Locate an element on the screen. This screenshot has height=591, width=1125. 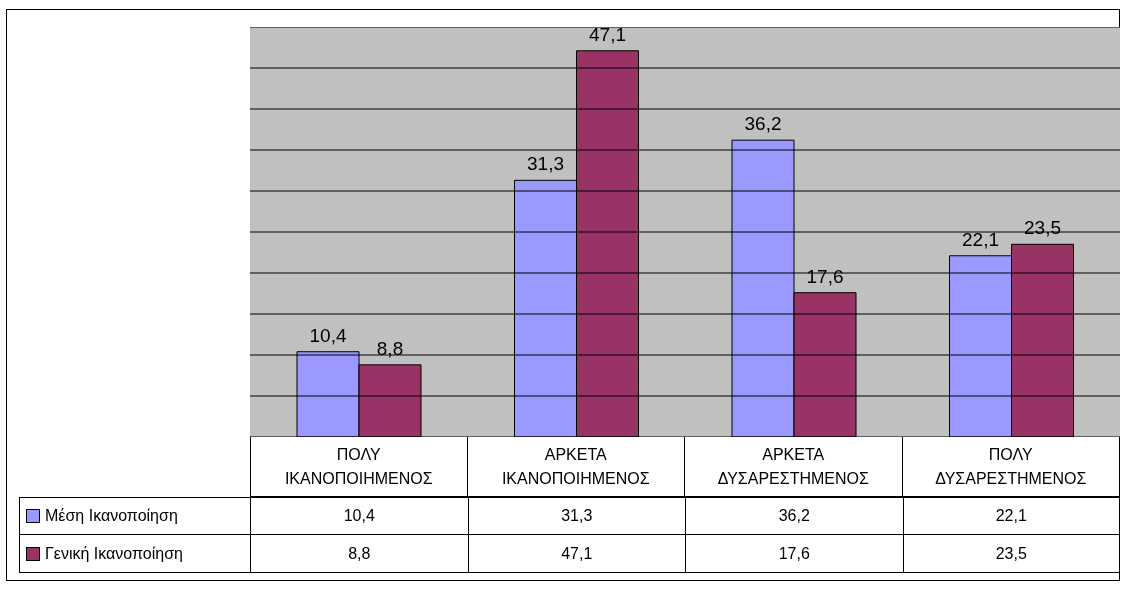
text: 17,6 is located at coordinates (825, 276).